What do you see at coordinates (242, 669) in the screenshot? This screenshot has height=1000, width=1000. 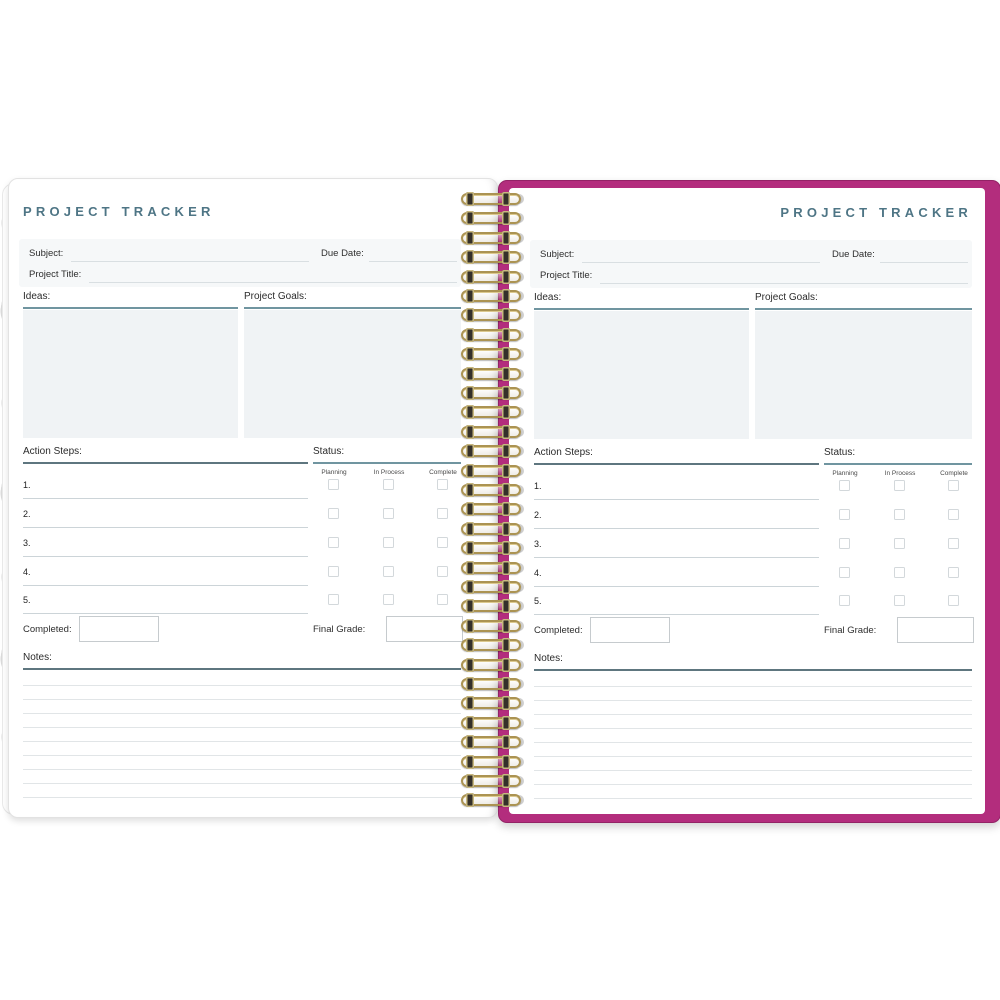 I see `notes-rule` at bounding box center [242, 669].